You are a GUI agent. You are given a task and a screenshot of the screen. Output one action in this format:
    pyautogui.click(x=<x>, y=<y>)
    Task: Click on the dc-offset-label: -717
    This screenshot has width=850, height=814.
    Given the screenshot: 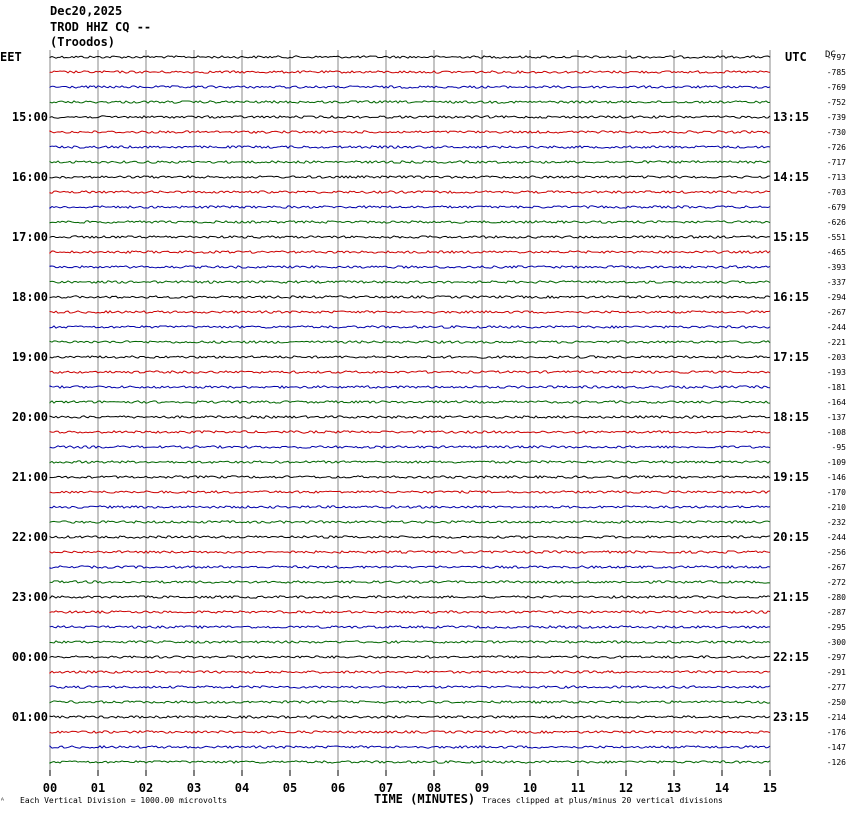 What is the action you would take?
    pyautogui.click(x=836, y=162)
    